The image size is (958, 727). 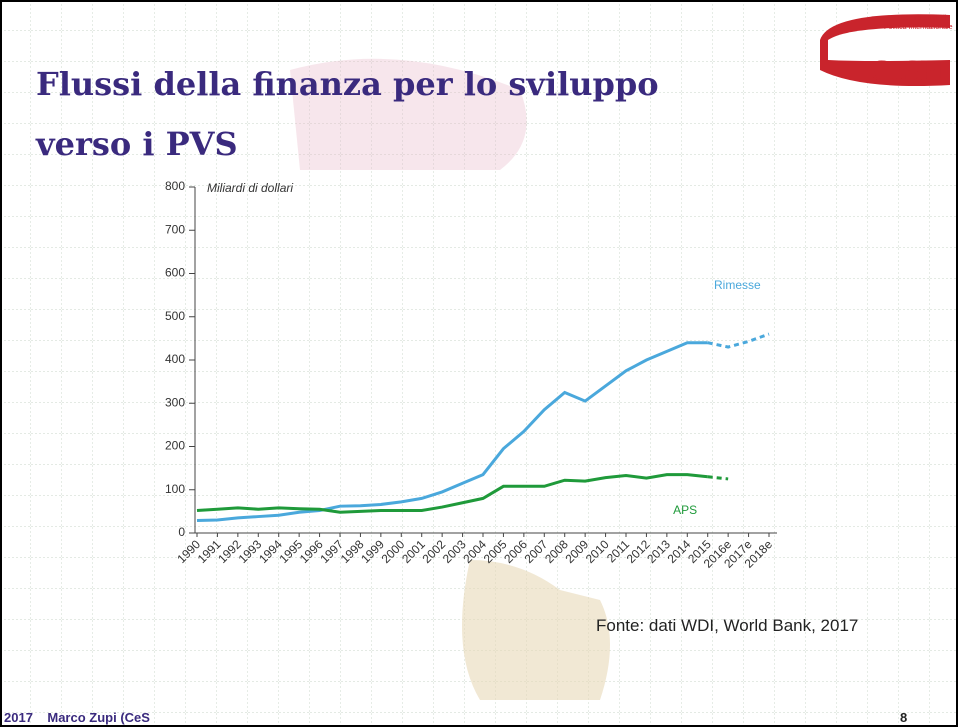 I want to click on series-label: Rimesse, so click(x=737, y=285).